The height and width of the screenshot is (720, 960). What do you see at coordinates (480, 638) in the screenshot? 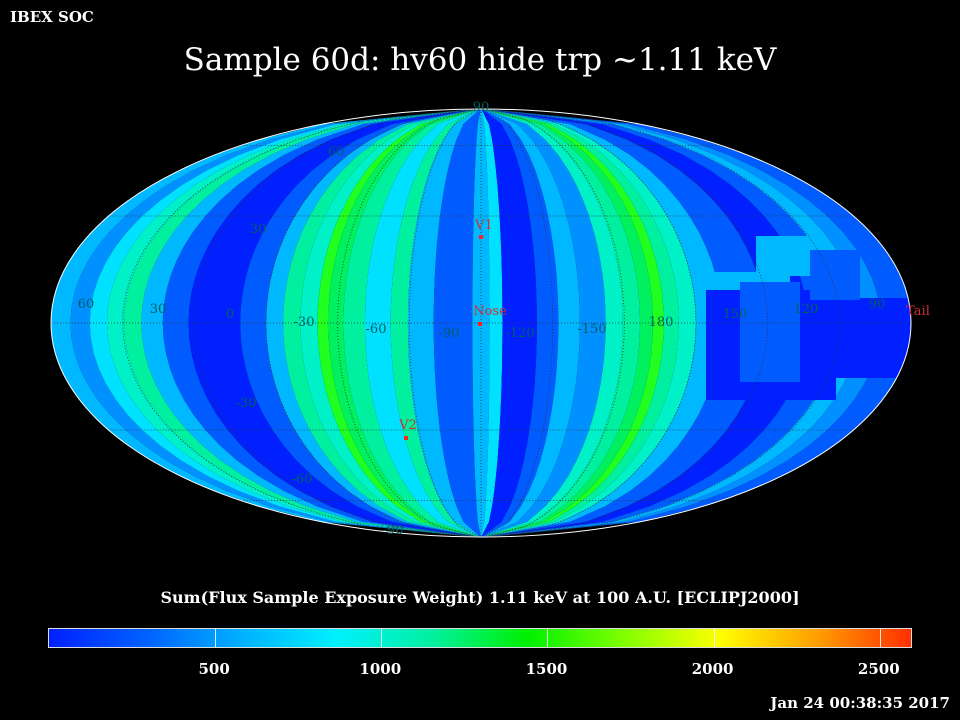
I see `colorbar` at bounding box center [480, 638].